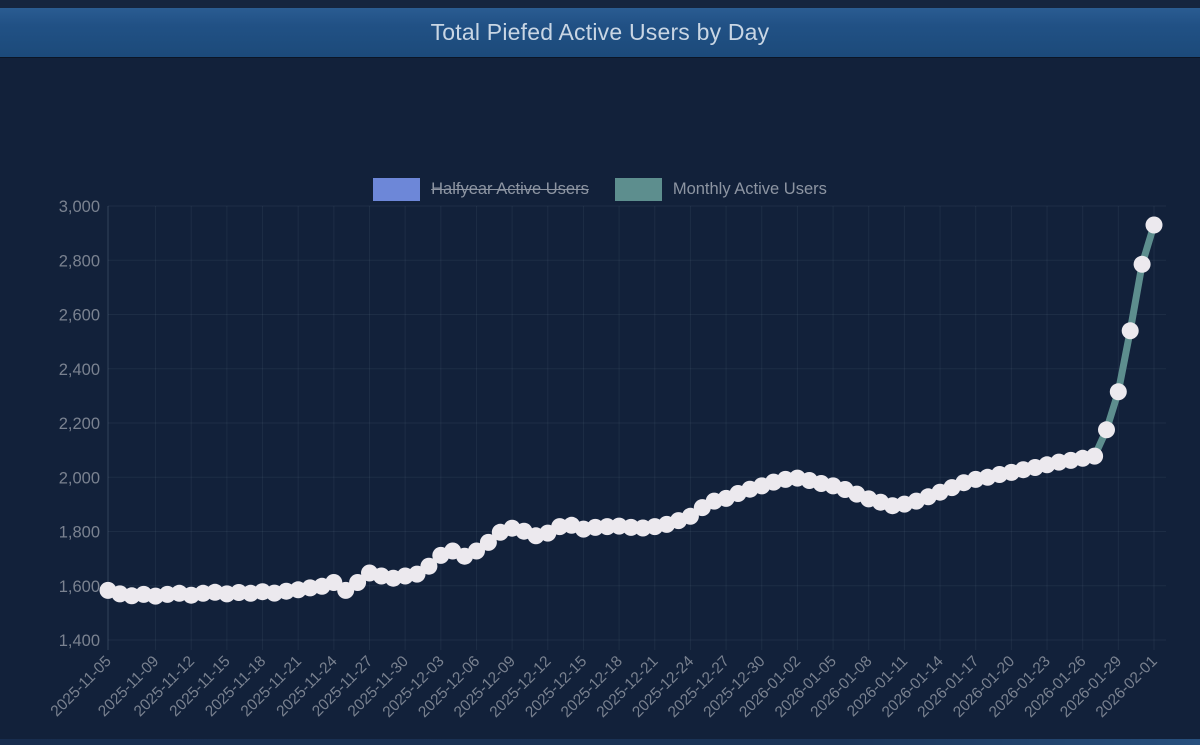 The height and width of the screenshot is (745, 1200). I want to click on legend-swatch-monthly-active-users, so click(638, 189).